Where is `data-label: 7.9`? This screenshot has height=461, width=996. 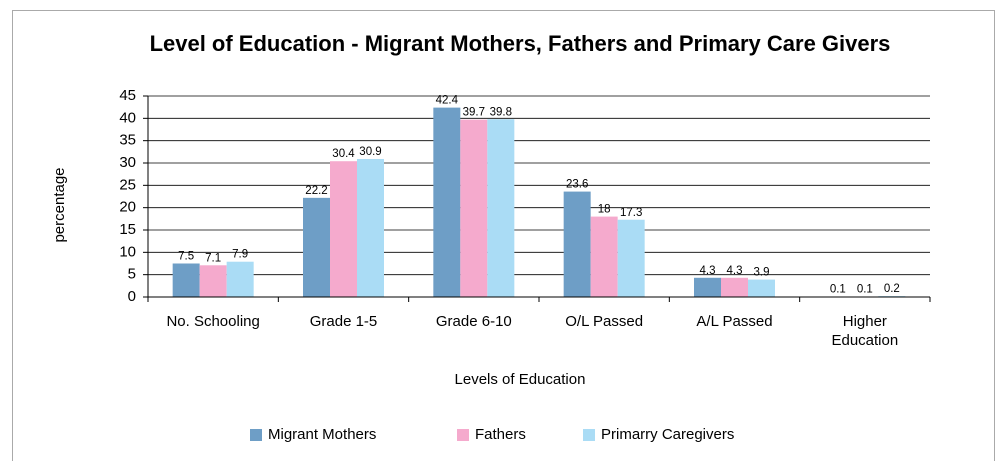 data-label: 7.9 is located at coordinates (240, 255).